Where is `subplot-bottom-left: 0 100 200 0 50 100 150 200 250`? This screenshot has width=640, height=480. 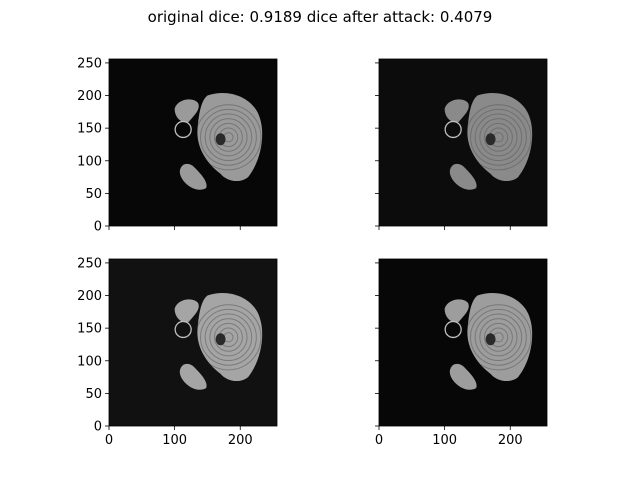
subplot-bottom-left: 0 100 200 0 50 100 150 200 250 is located at coordinates (177, 352).